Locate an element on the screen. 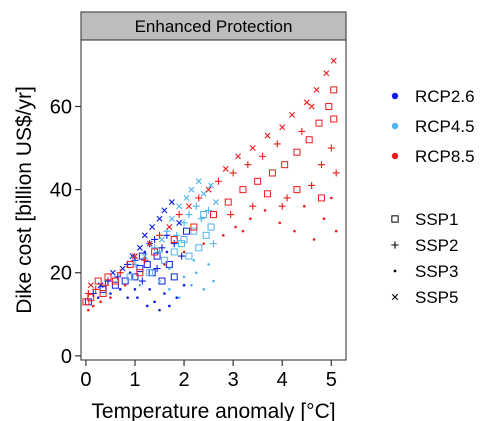  y-tick-label: 20 is located at coordinates (61, 274).